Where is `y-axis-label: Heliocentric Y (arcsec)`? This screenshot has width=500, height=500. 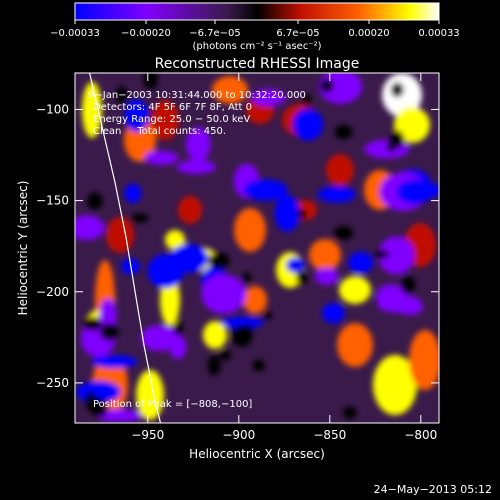 y-axis-label: Heliocentric Y (arcsec) is located at coordinates (23, 248).